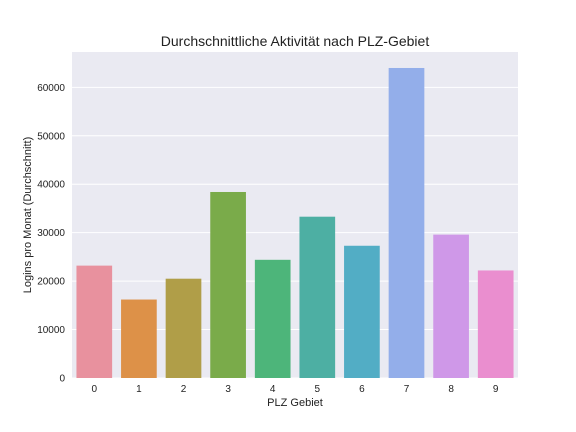 This screenshot has height=432, width=576. What do you see at coordinates (139, 389) in the screenshot?
I see `x-tick-label: 1` at bounding box center [139, 389].